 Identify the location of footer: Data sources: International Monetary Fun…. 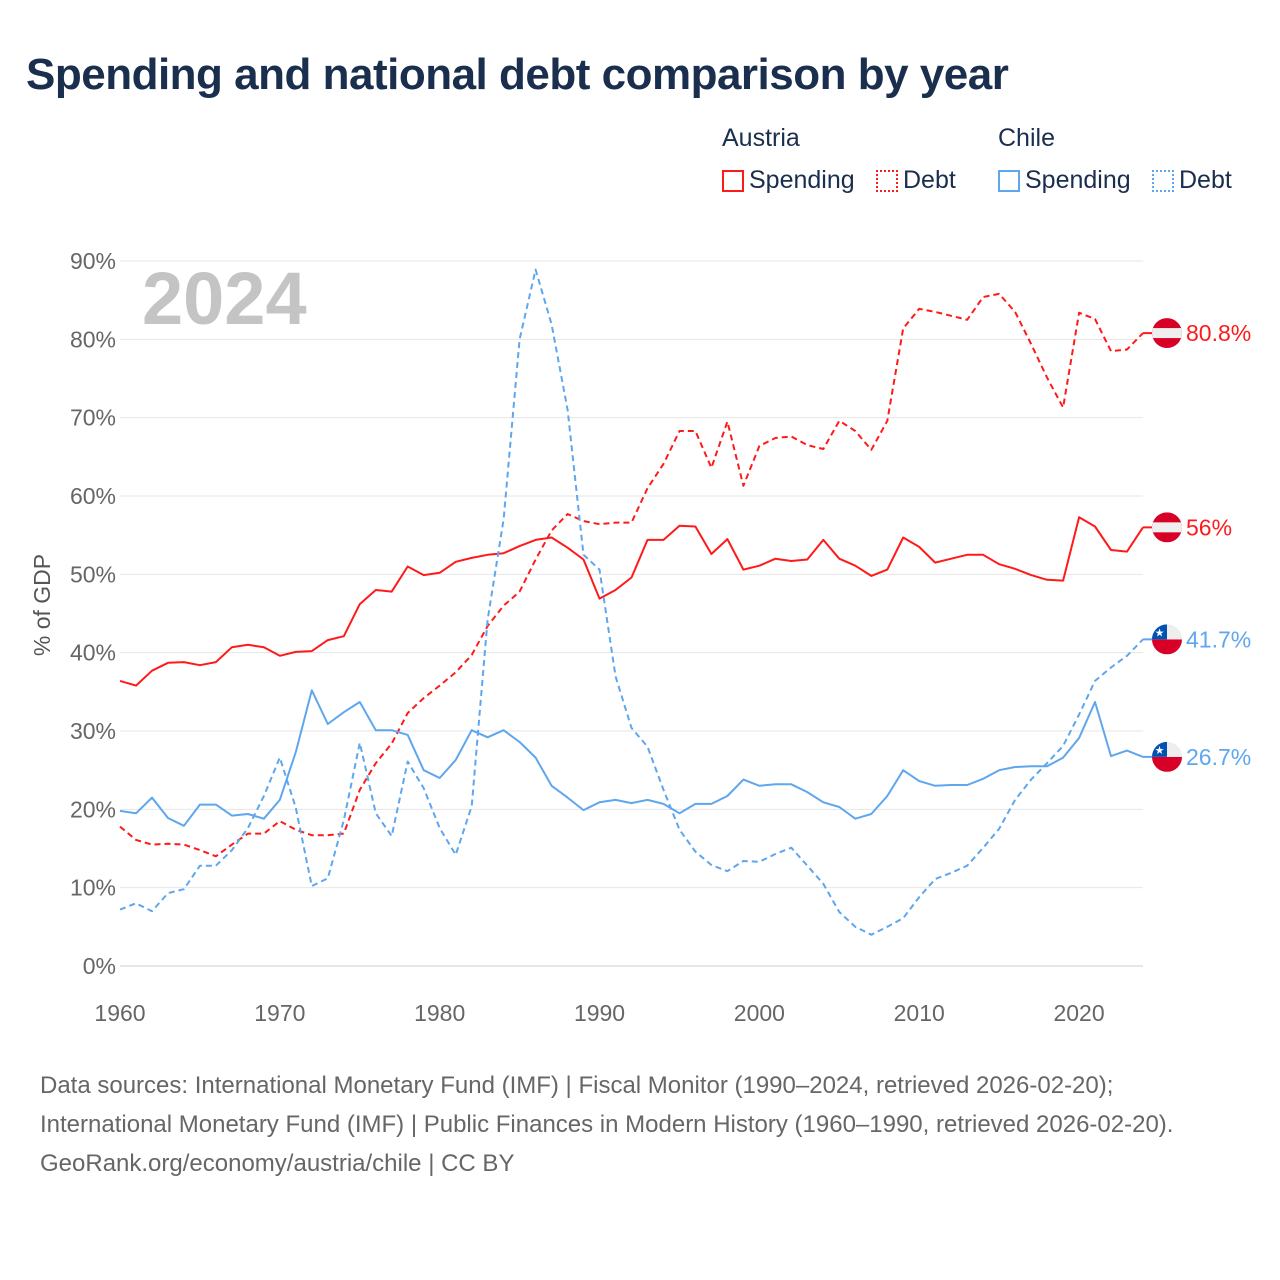
(640, 1124).